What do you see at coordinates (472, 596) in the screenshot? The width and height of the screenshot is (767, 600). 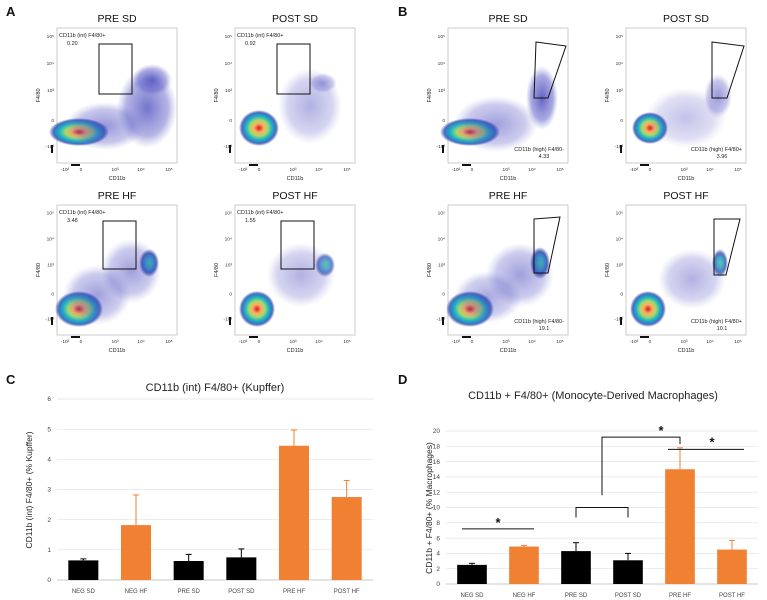 I see `category-label: NEG SD` at bounding box center [472, 596].